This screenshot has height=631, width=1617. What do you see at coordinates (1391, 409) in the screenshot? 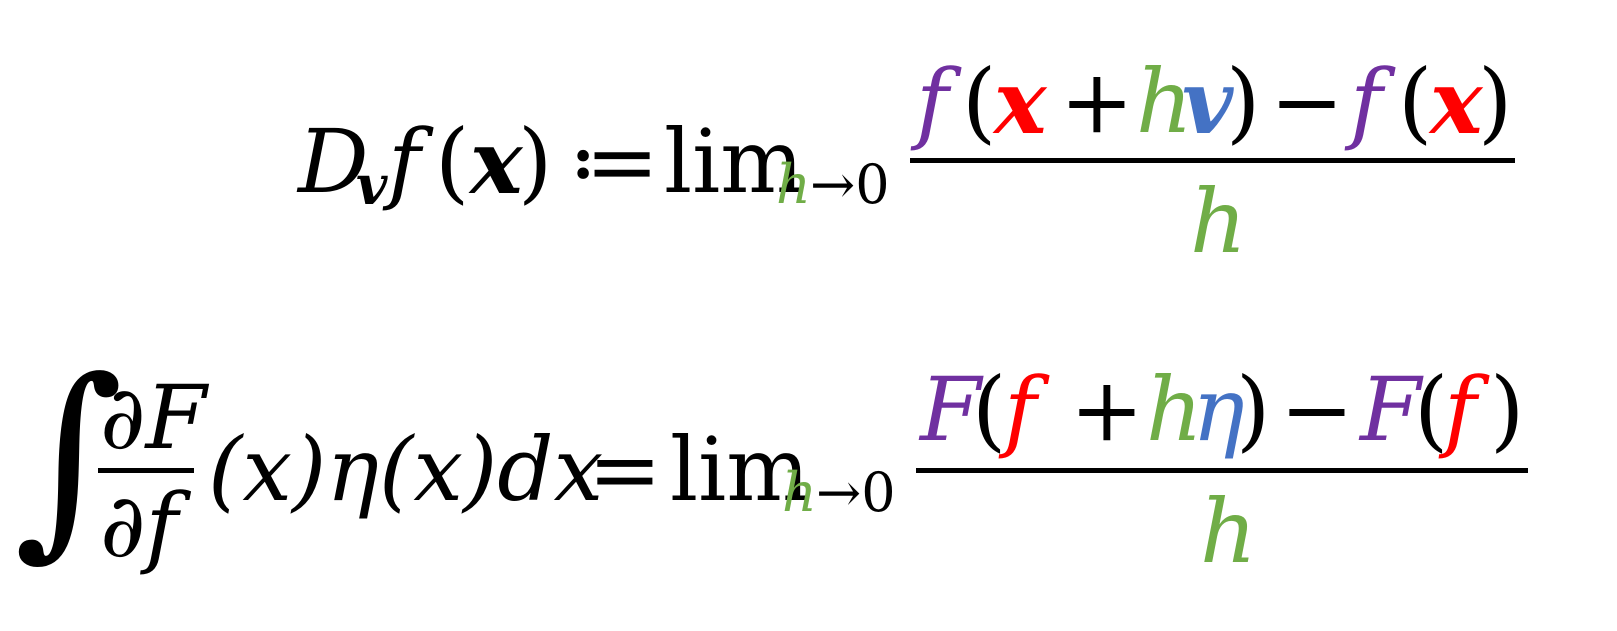
I see `numerator-functional-f-2: F` at bounding box center [1391, 409].